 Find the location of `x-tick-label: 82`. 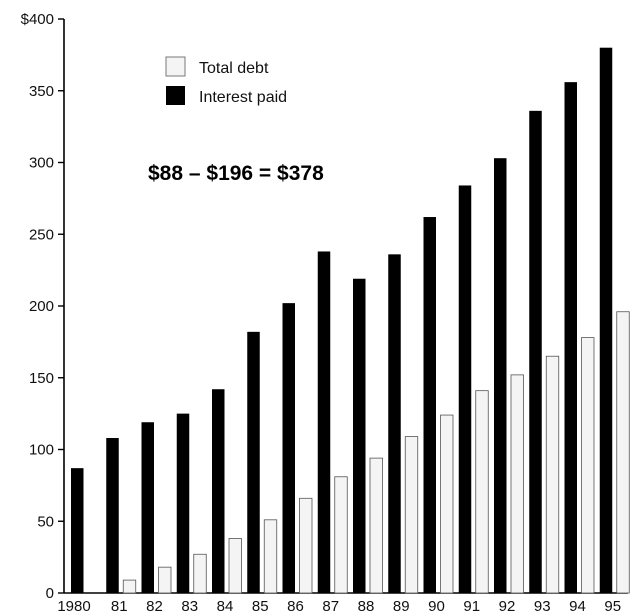

x-tick-label: 82 is located at coordinates (154, 606).